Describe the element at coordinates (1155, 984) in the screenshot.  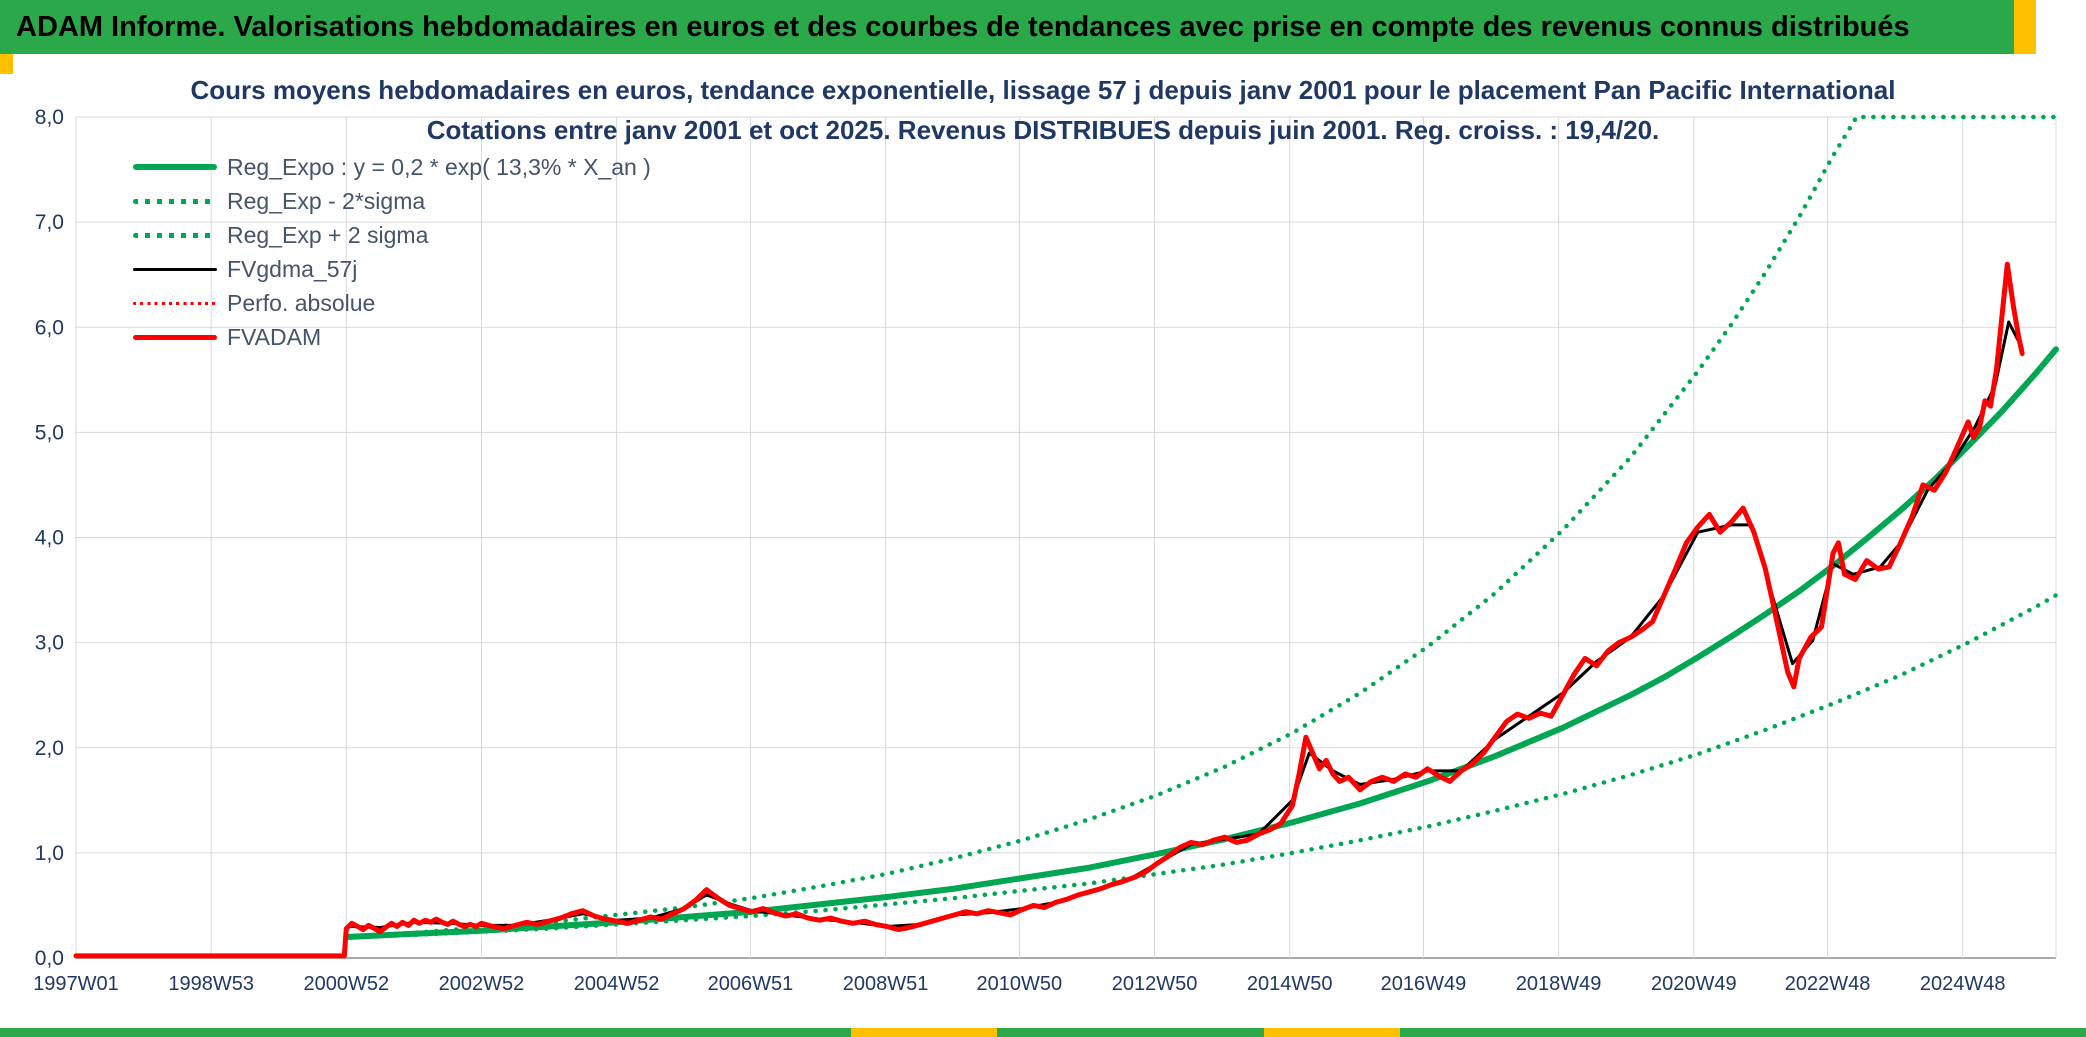
I see `x-tick-label: 2012W50` at that location.